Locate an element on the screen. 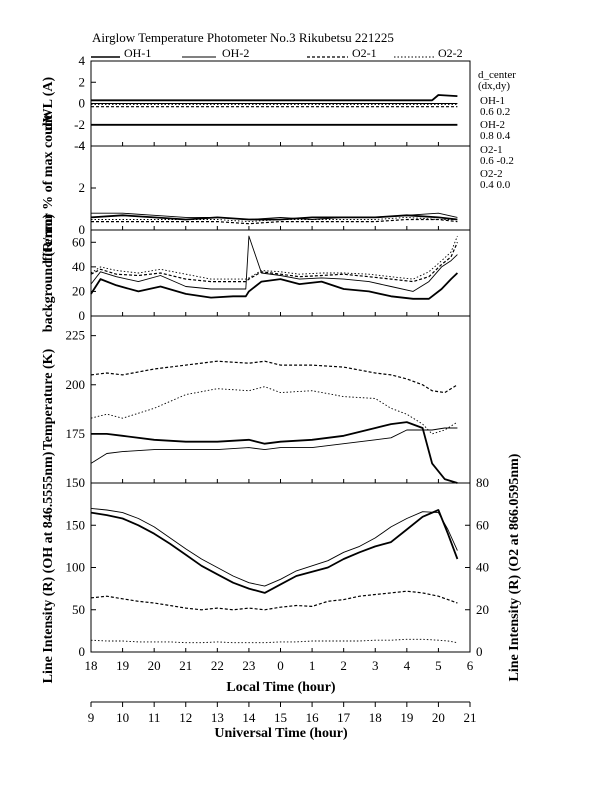 This screenshot has height=792, width=612. x-tick-label-ut-2: 11 is located at coordinates (154, 717).